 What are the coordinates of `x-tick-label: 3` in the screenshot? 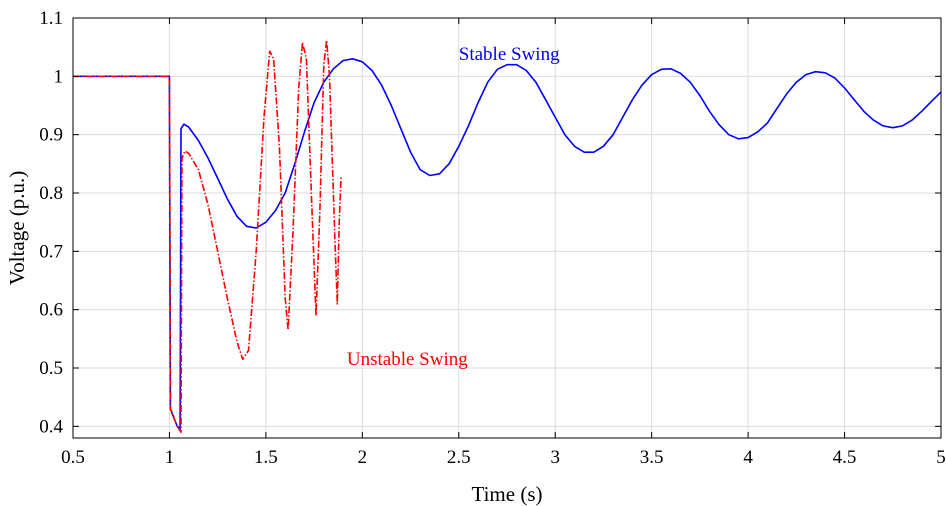 It's located at (555, 457).